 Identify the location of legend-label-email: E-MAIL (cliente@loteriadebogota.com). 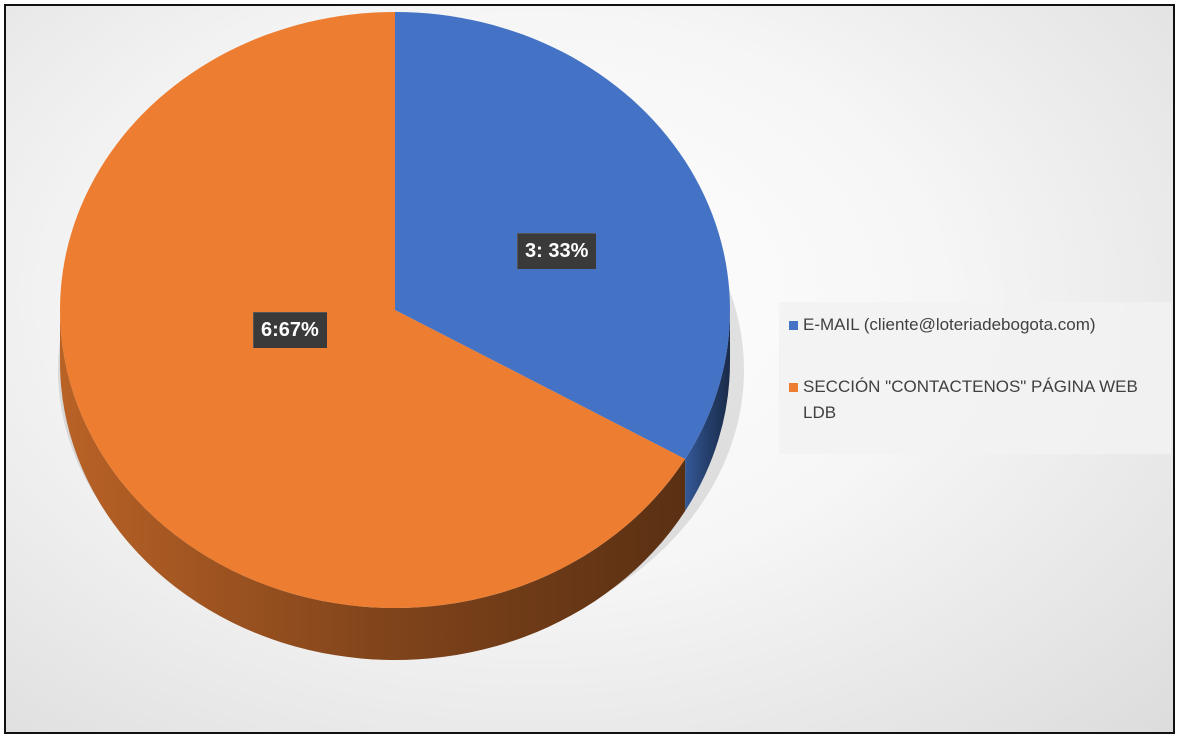
(949, 324).